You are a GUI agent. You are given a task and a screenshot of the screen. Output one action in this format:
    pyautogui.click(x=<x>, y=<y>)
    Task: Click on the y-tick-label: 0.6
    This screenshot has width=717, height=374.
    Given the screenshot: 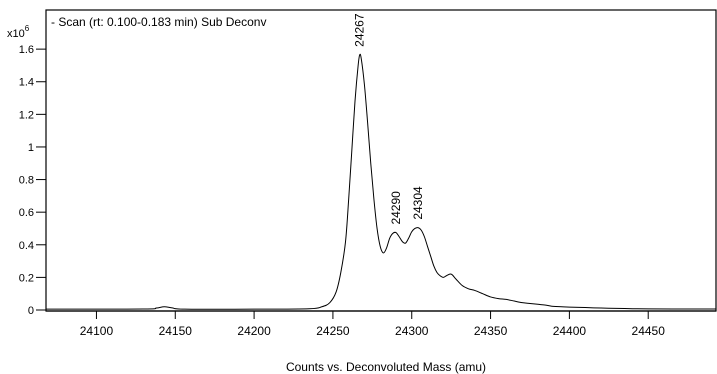 What is the action you would take?
    pyautogui.click(x=26, y=213)
    